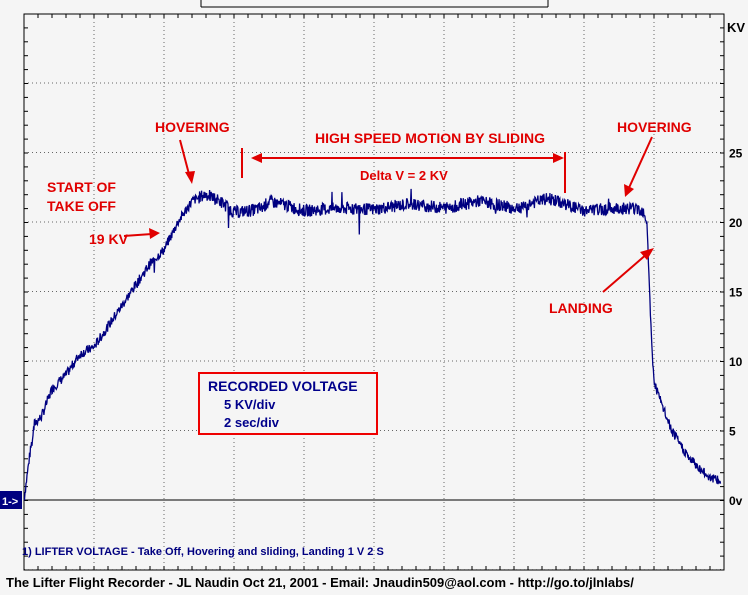 The height and width of the screenshot is (595, 748). Describe the element at coordinates (736, 328) in the screenshot. I see `y-tick-labels: 25 20 15 10 5 0v` at that location.